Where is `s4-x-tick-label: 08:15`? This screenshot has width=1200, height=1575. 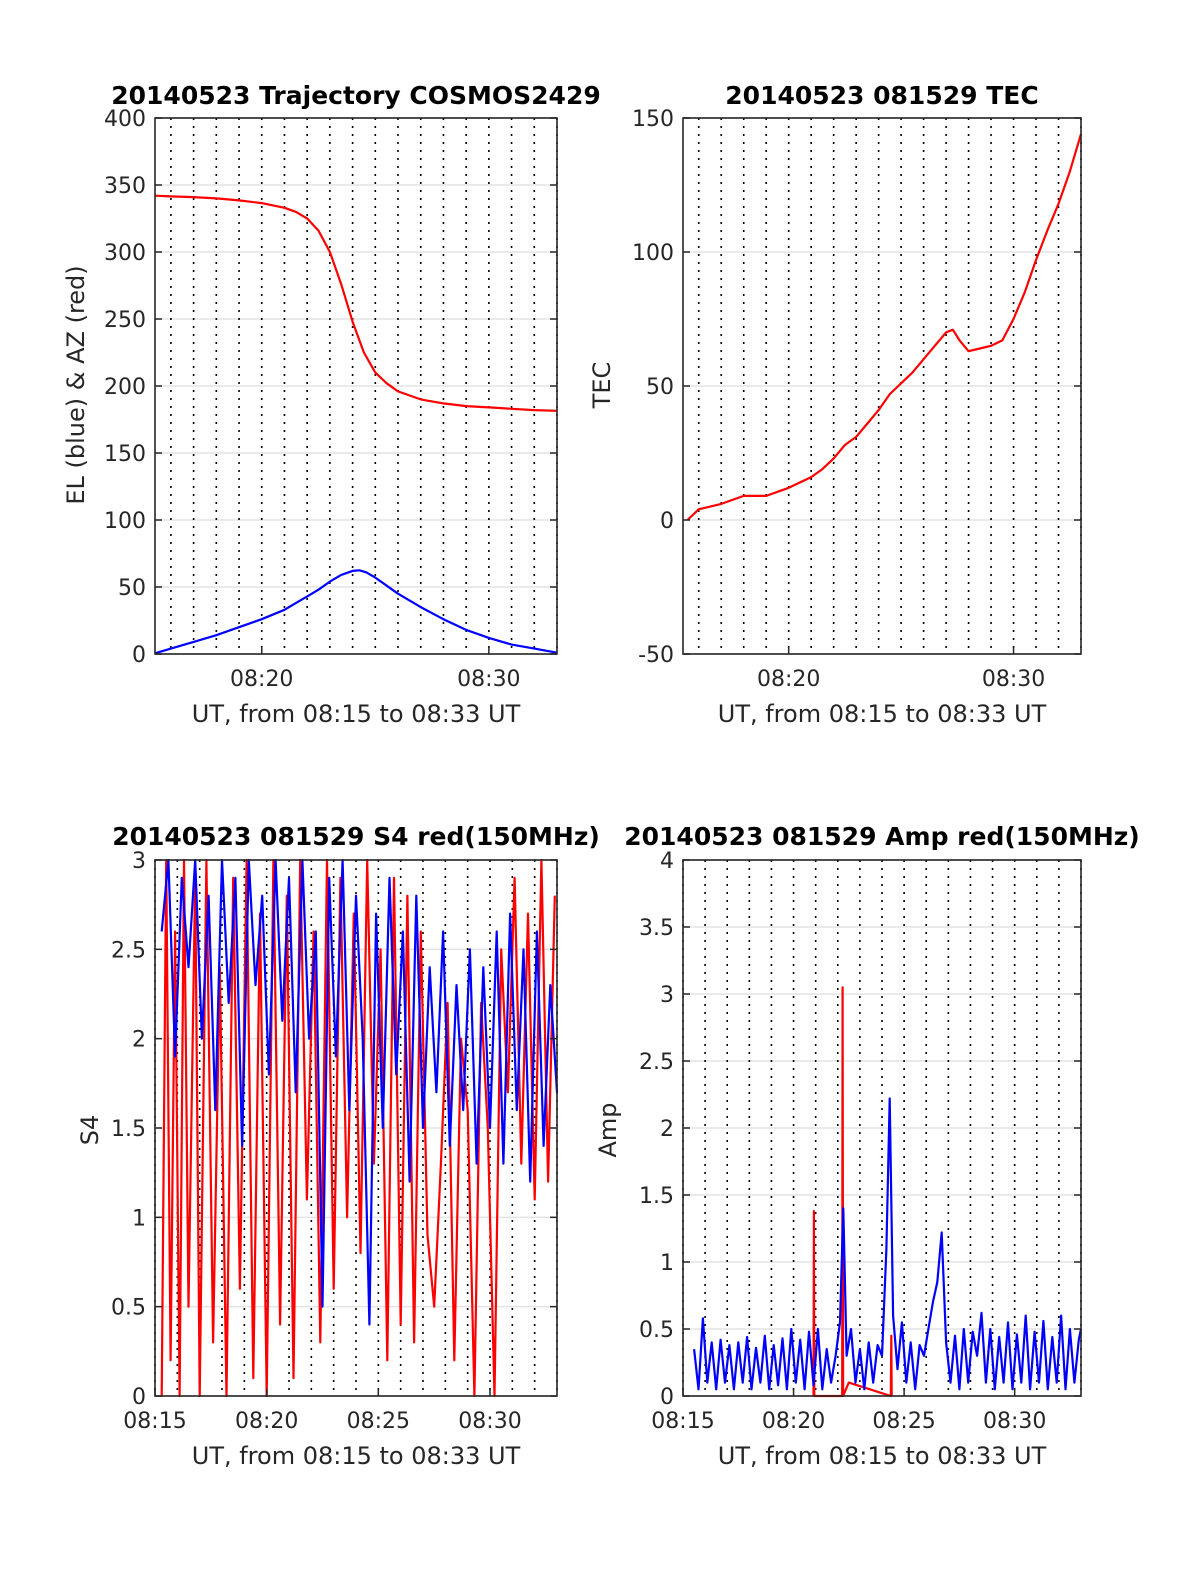
s4-x-tick-label: 08:15 is located at coordinates (154, 1421).